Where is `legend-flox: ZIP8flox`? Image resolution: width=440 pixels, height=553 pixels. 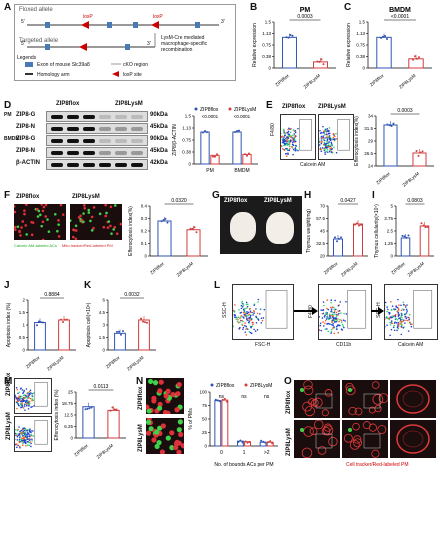
legend-flox: ZIP8flox is located at coordinates (209, 110).